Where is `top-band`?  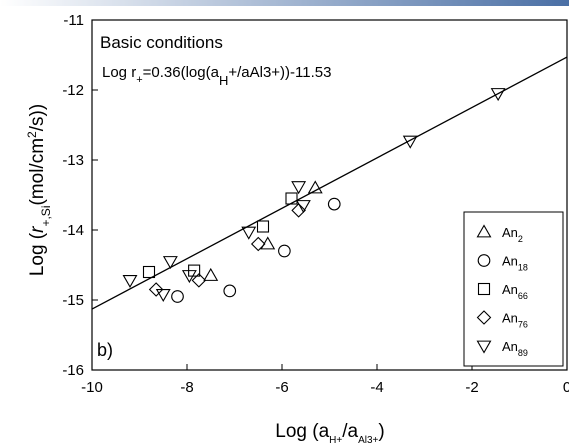 top-band is located at coordinates (284, 3).